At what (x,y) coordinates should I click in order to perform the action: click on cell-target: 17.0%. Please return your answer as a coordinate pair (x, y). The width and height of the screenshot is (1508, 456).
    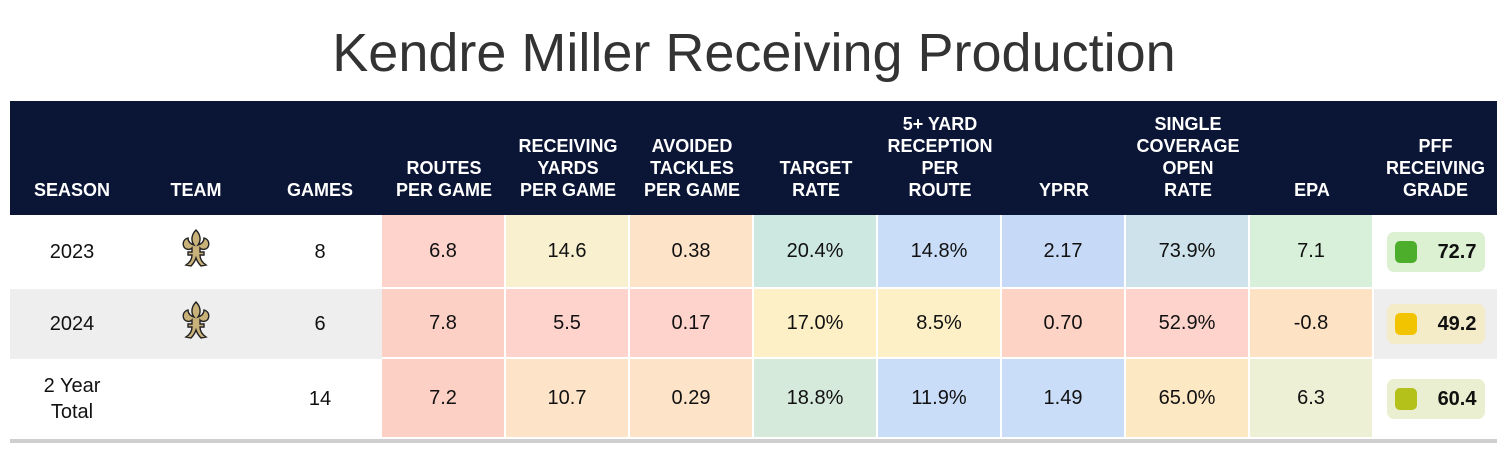
    Looking at the image, I should click on (816, 324).